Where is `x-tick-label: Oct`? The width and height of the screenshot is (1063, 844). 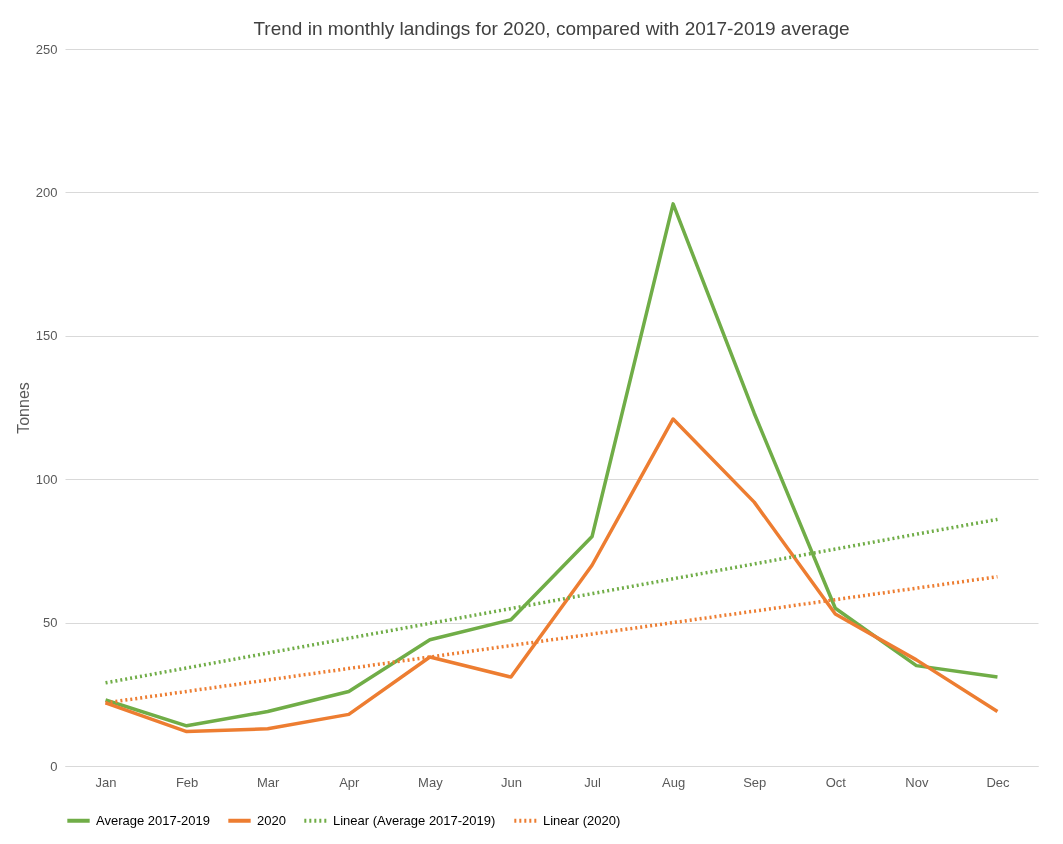 x-tick-label: Oct is located at coordinates (836, 782).